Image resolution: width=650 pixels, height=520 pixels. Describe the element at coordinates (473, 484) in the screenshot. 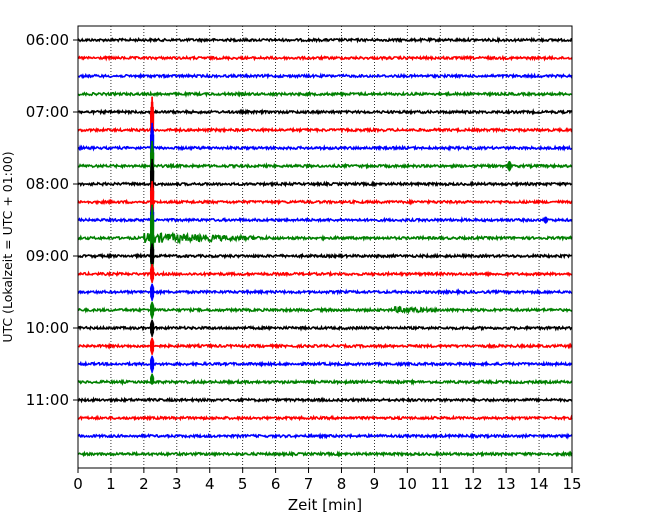

I see `x-tick-label-12: 12` at that location.